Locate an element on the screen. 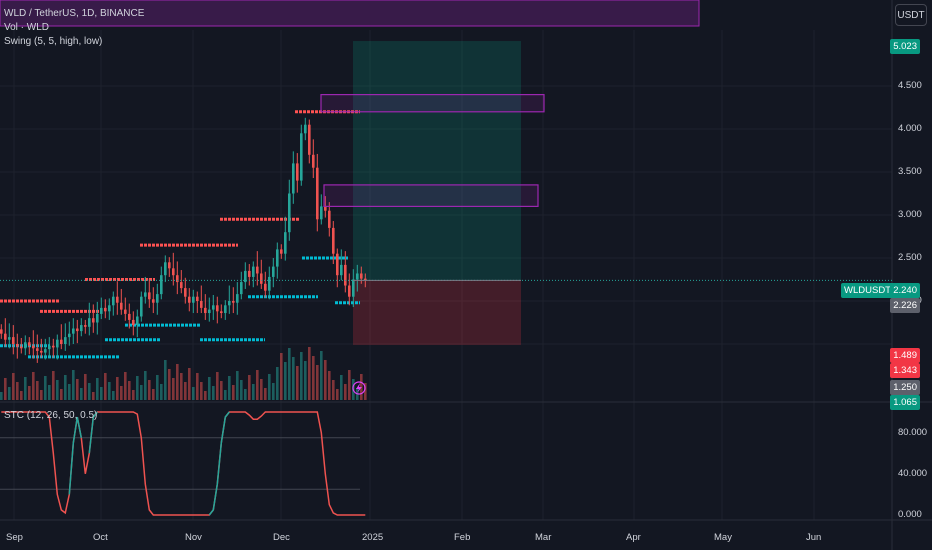  symbol-title: WLD / TetherUS, 1D, BINANCE is located at coordinates (74, 13).